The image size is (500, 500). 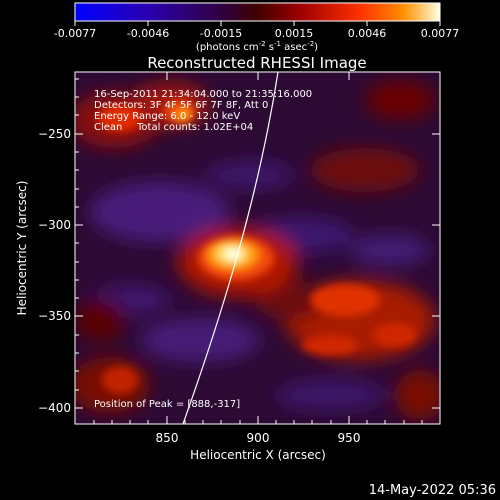 What do you see at coordinates (108, 127) in the screenshot?
I see `clean-text: Clean` at bounding box center [108, 127].